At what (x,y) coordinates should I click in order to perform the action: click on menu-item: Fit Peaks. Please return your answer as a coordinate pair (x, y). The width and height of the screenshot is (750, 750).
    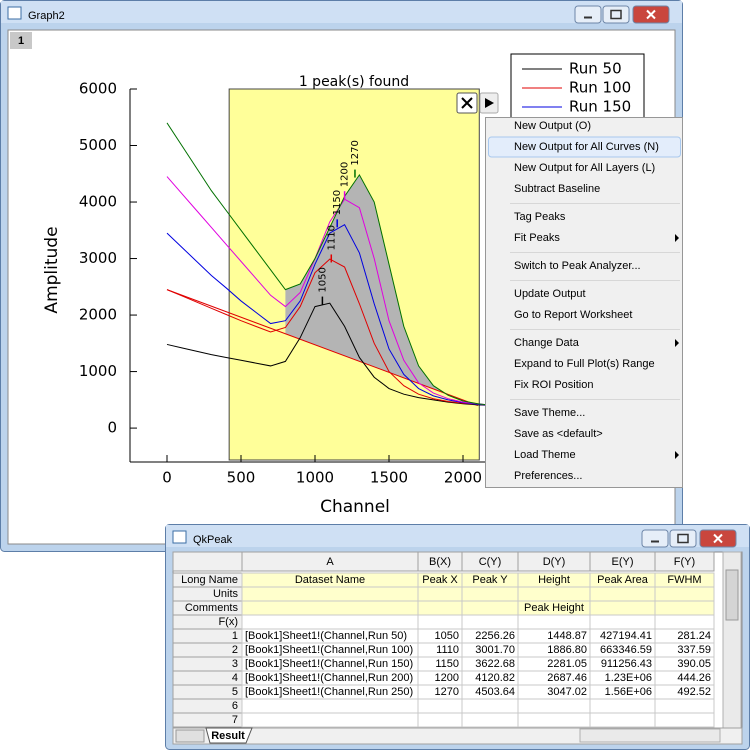
    Looking at the image, I should click on (596, 238).